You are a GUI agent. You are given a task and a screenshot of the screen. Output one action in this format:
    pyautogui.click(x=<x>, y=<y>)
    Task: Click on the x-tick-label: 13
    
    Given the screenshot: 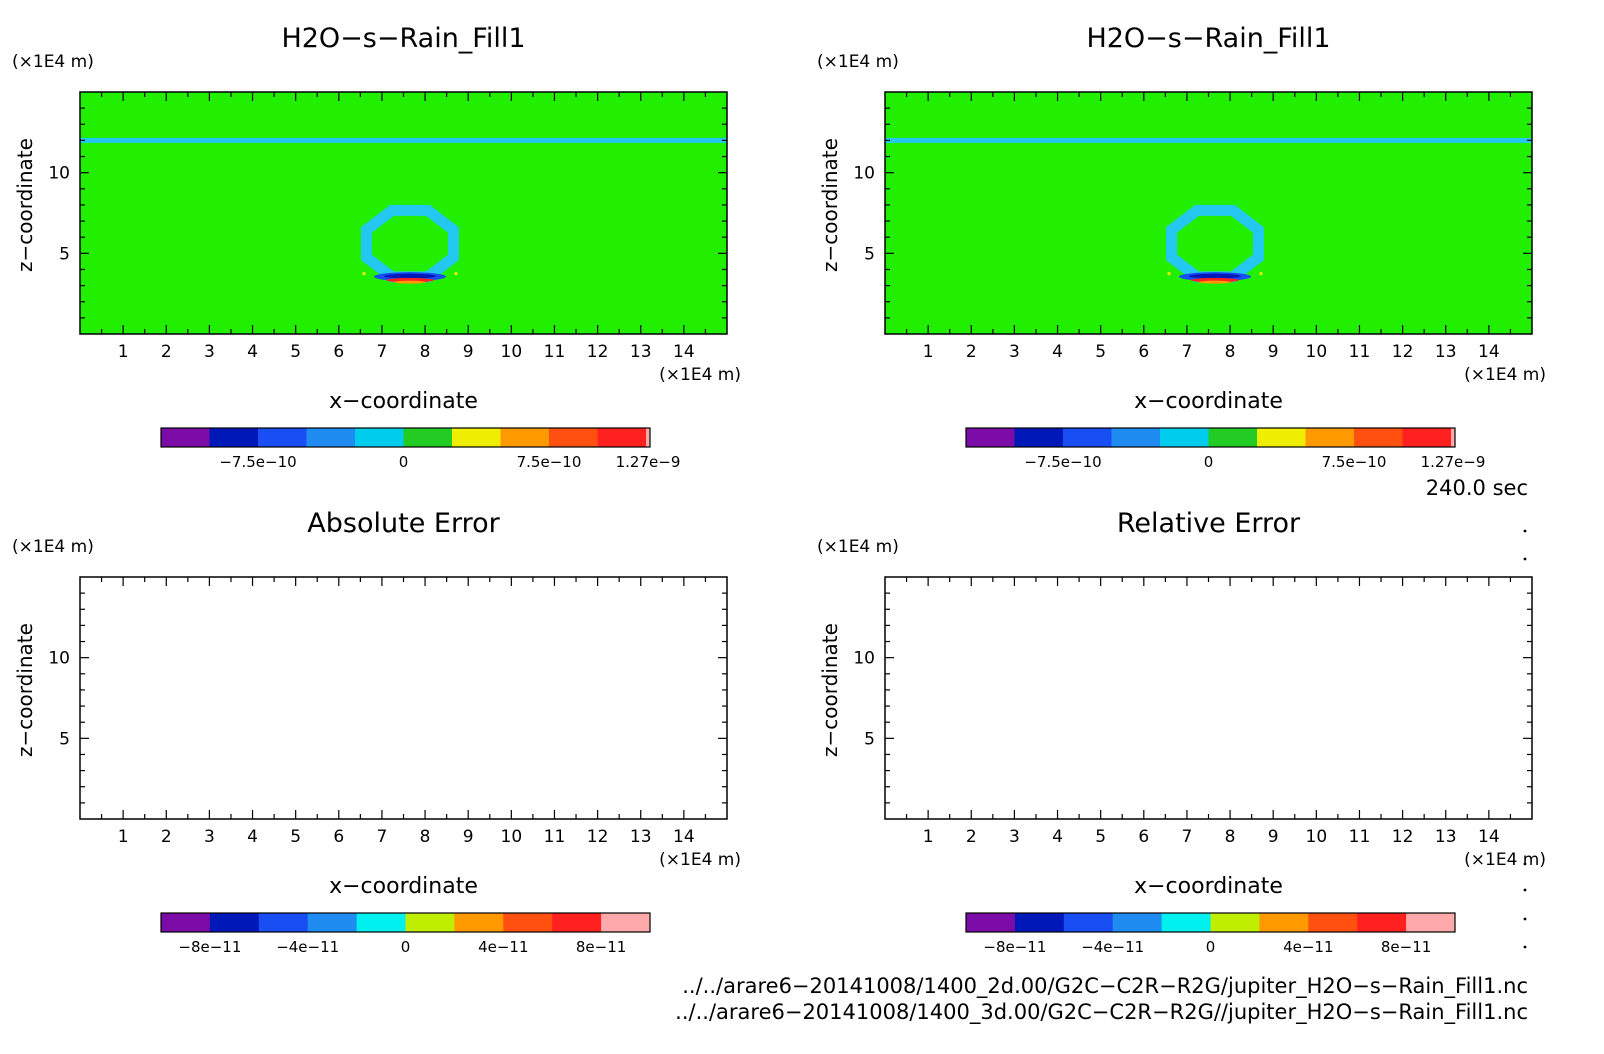 What is the action you would take?
    pyautogui.click(x=641, y=352)
    